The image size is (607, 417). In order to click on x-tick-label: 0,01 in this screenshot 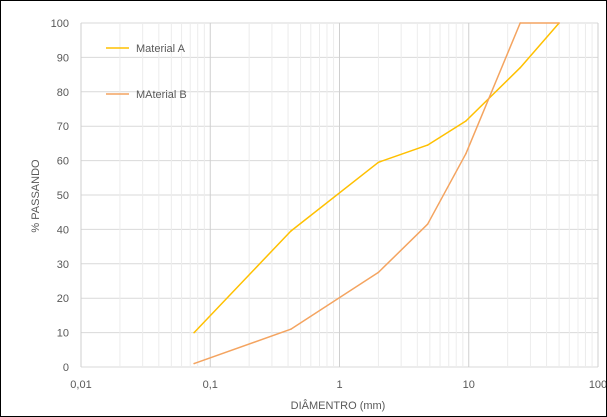, I will do `click(80, 385)`.